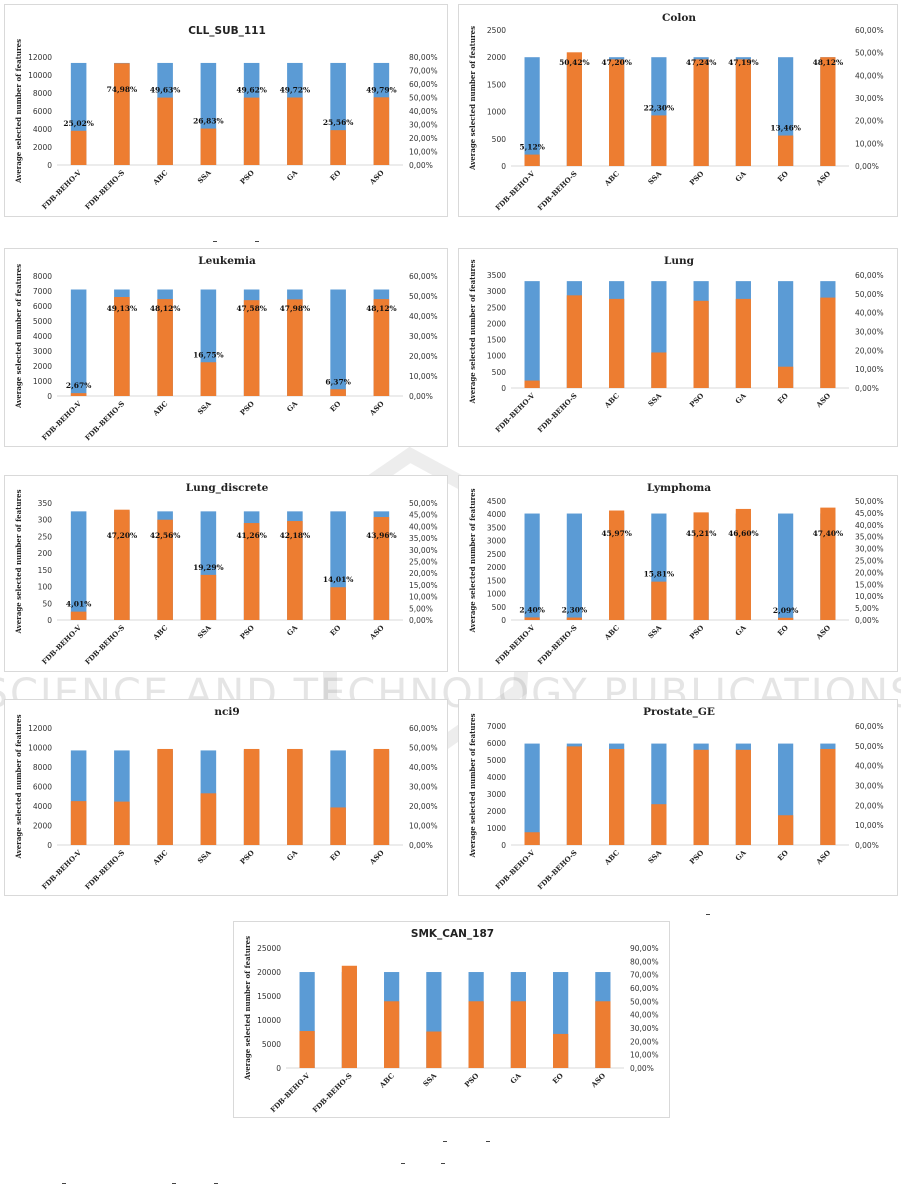 The width and height of the screenshot is (901, 1186). I want to click on data-label: 49,72%, so click(295, 90).